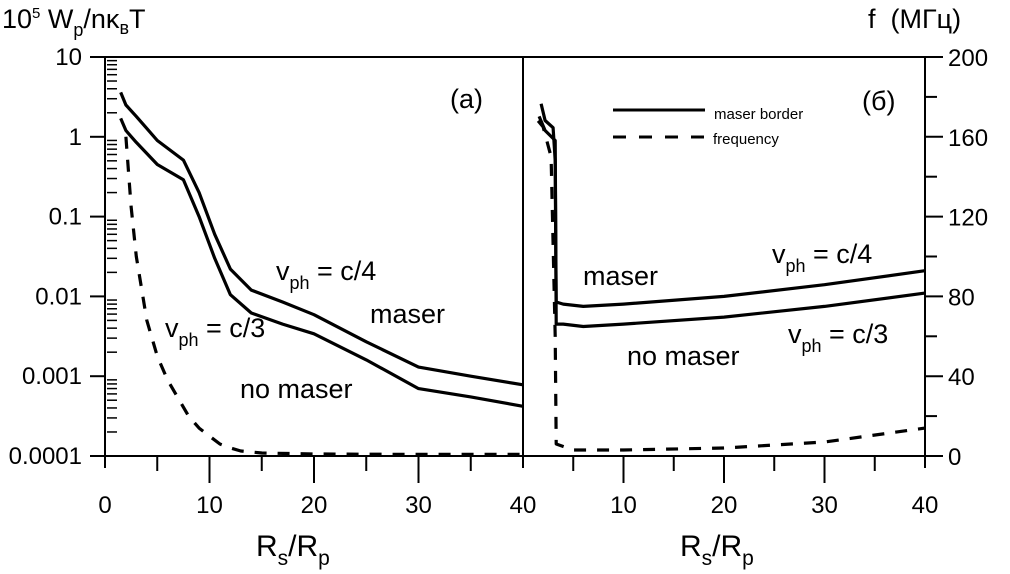 Image resolution: width=1010 pixels, height=574 pixels. What do you see at coordinates (683, 356) in the screenshot?
I see `annotation-no-maser-b: no maser` at bounding box center [683, 356].